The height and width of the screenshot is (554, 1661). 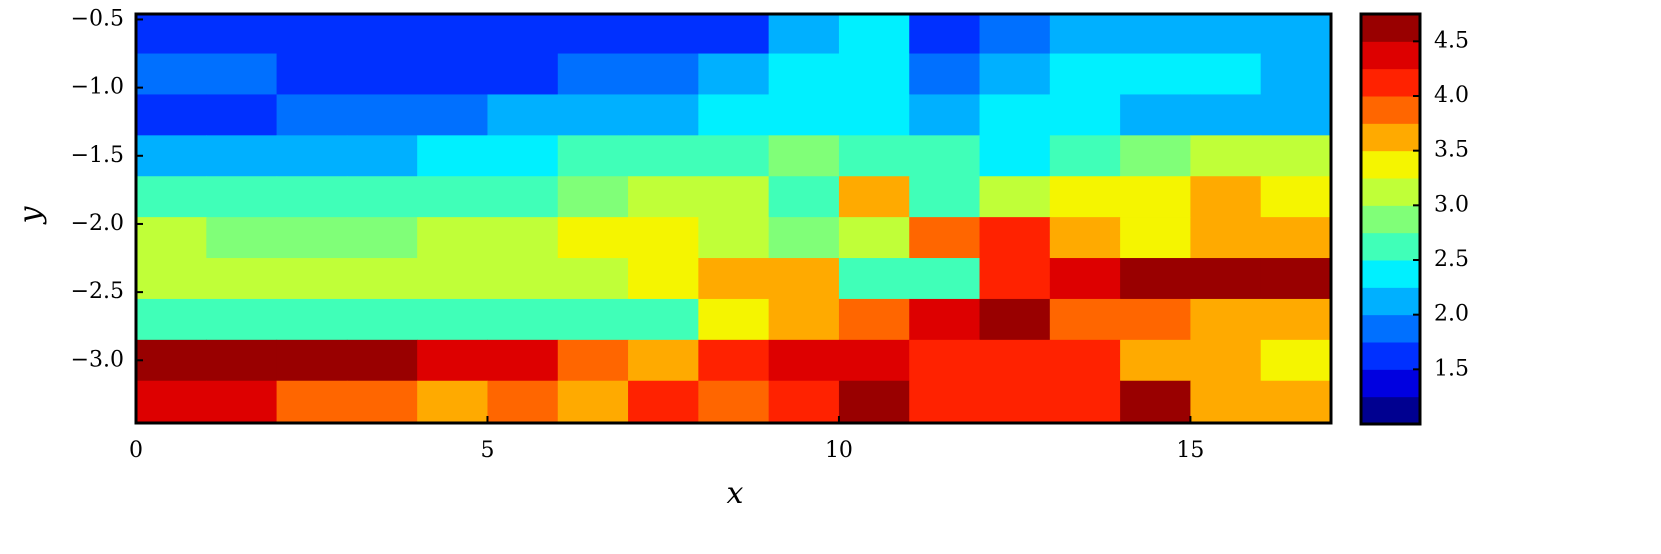 I want to click on x-tick-label: 10, so click(x=839, y=450).